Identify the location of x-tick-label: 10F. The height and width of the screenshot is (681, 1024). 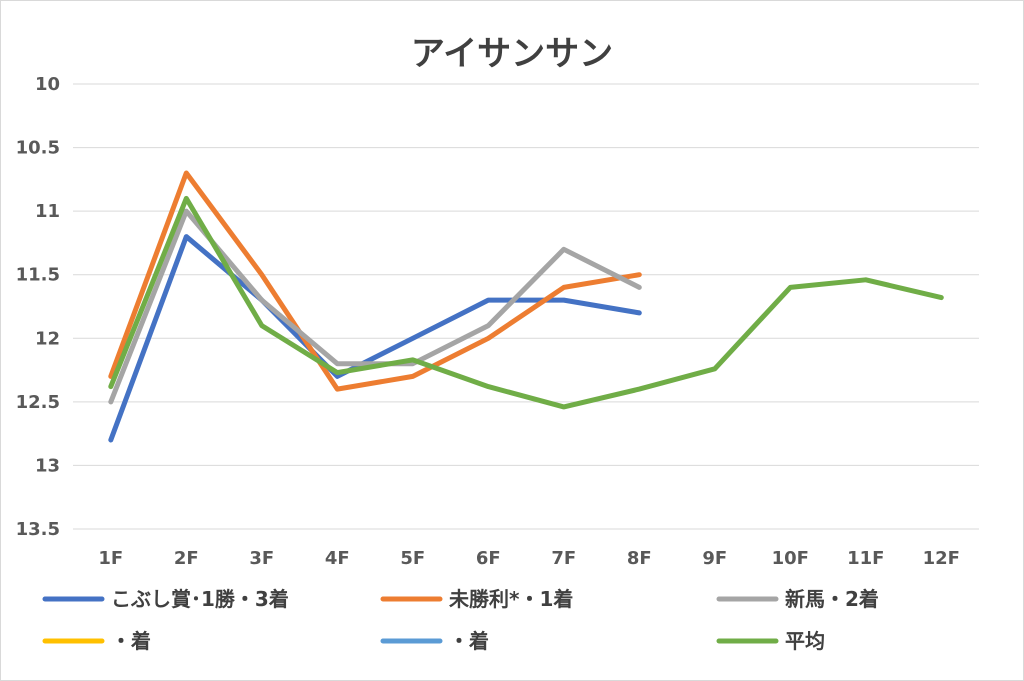
(790, 558).